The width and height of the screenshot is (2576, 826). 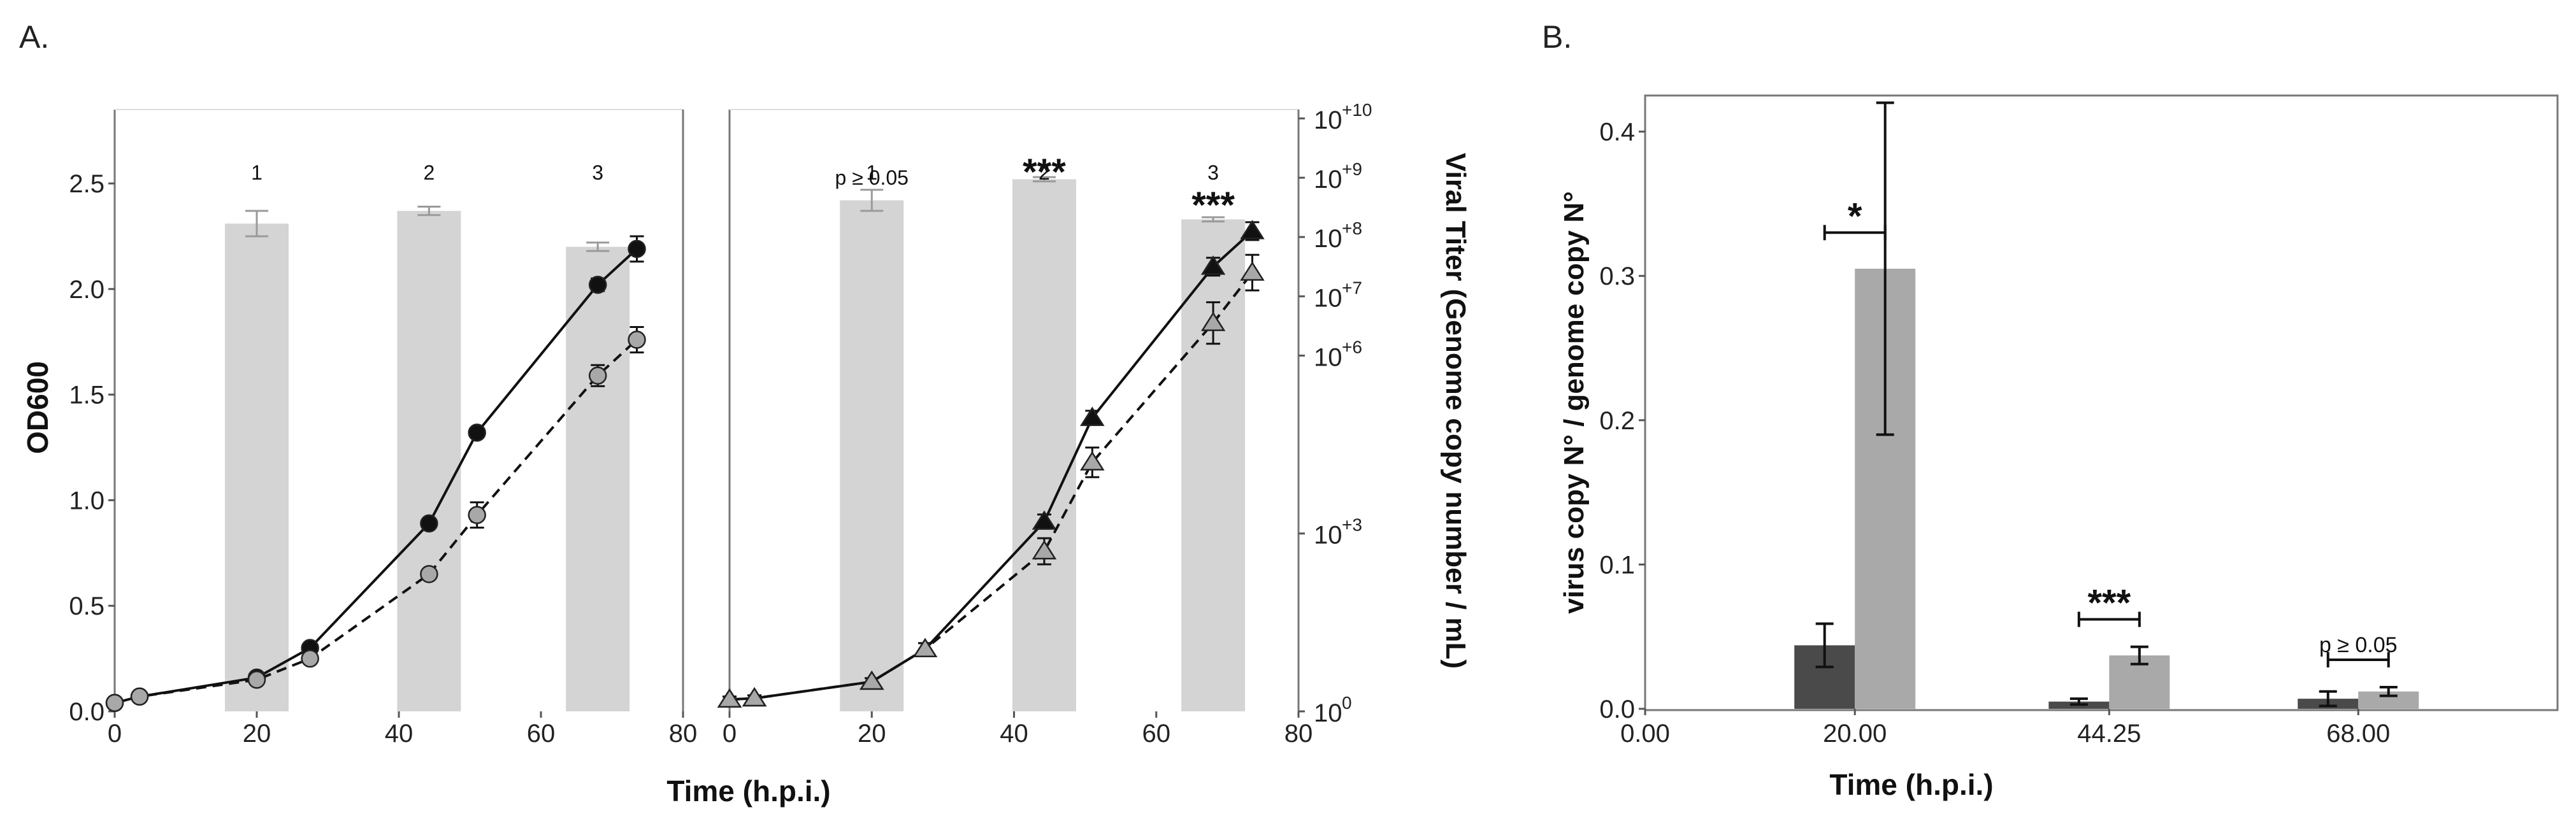 What do you see at coordinates (86, 290) in the screenshot?
I see `y-tick-label: 2.0` at bounding box center [86, 290].